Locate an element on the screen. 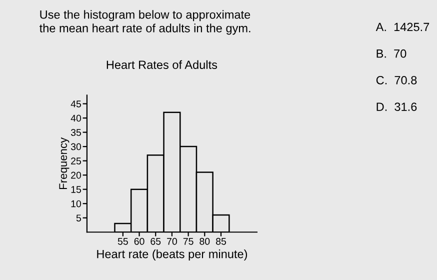 Image resolution: width=437 pixels, height=280 pixels. y-axis-title: Frequency is located at coordinates (64, 163).